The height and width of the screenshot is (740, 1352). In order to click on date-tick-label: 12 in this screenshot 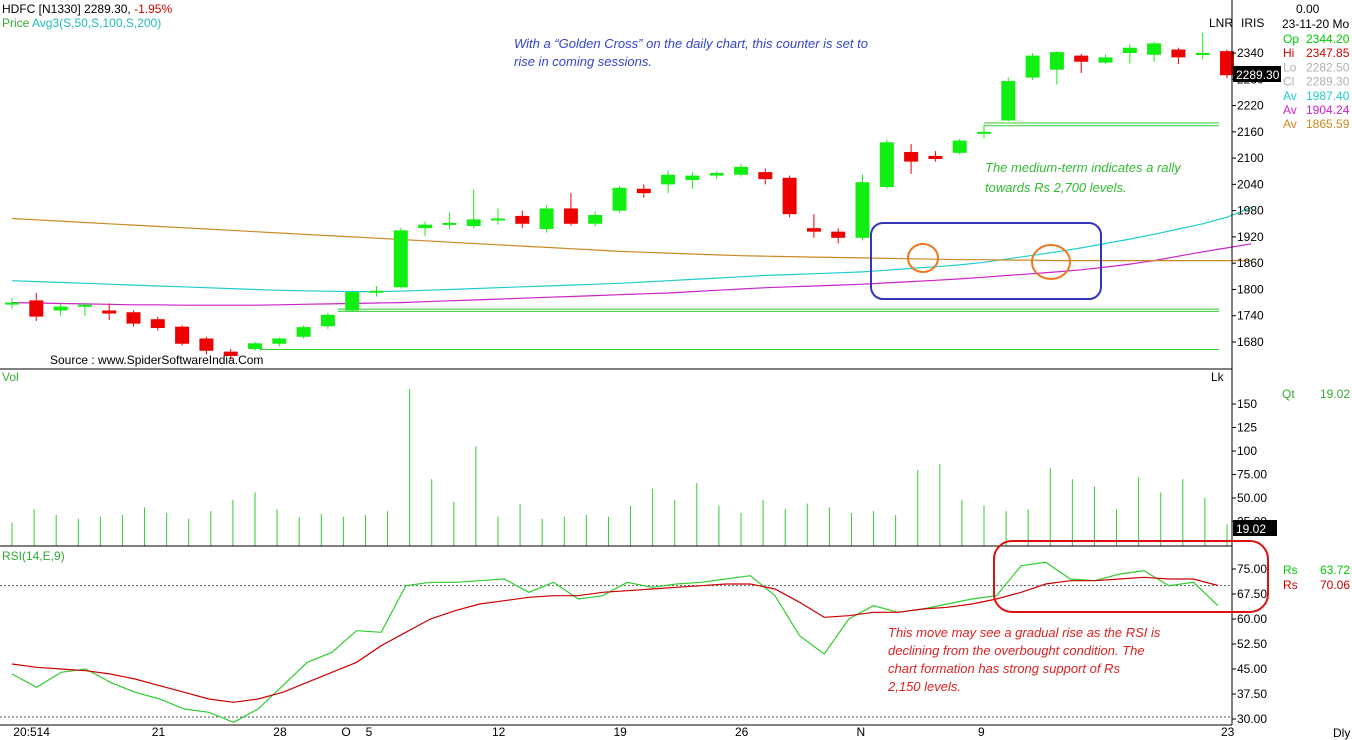, I will do `click(499, 732)`.